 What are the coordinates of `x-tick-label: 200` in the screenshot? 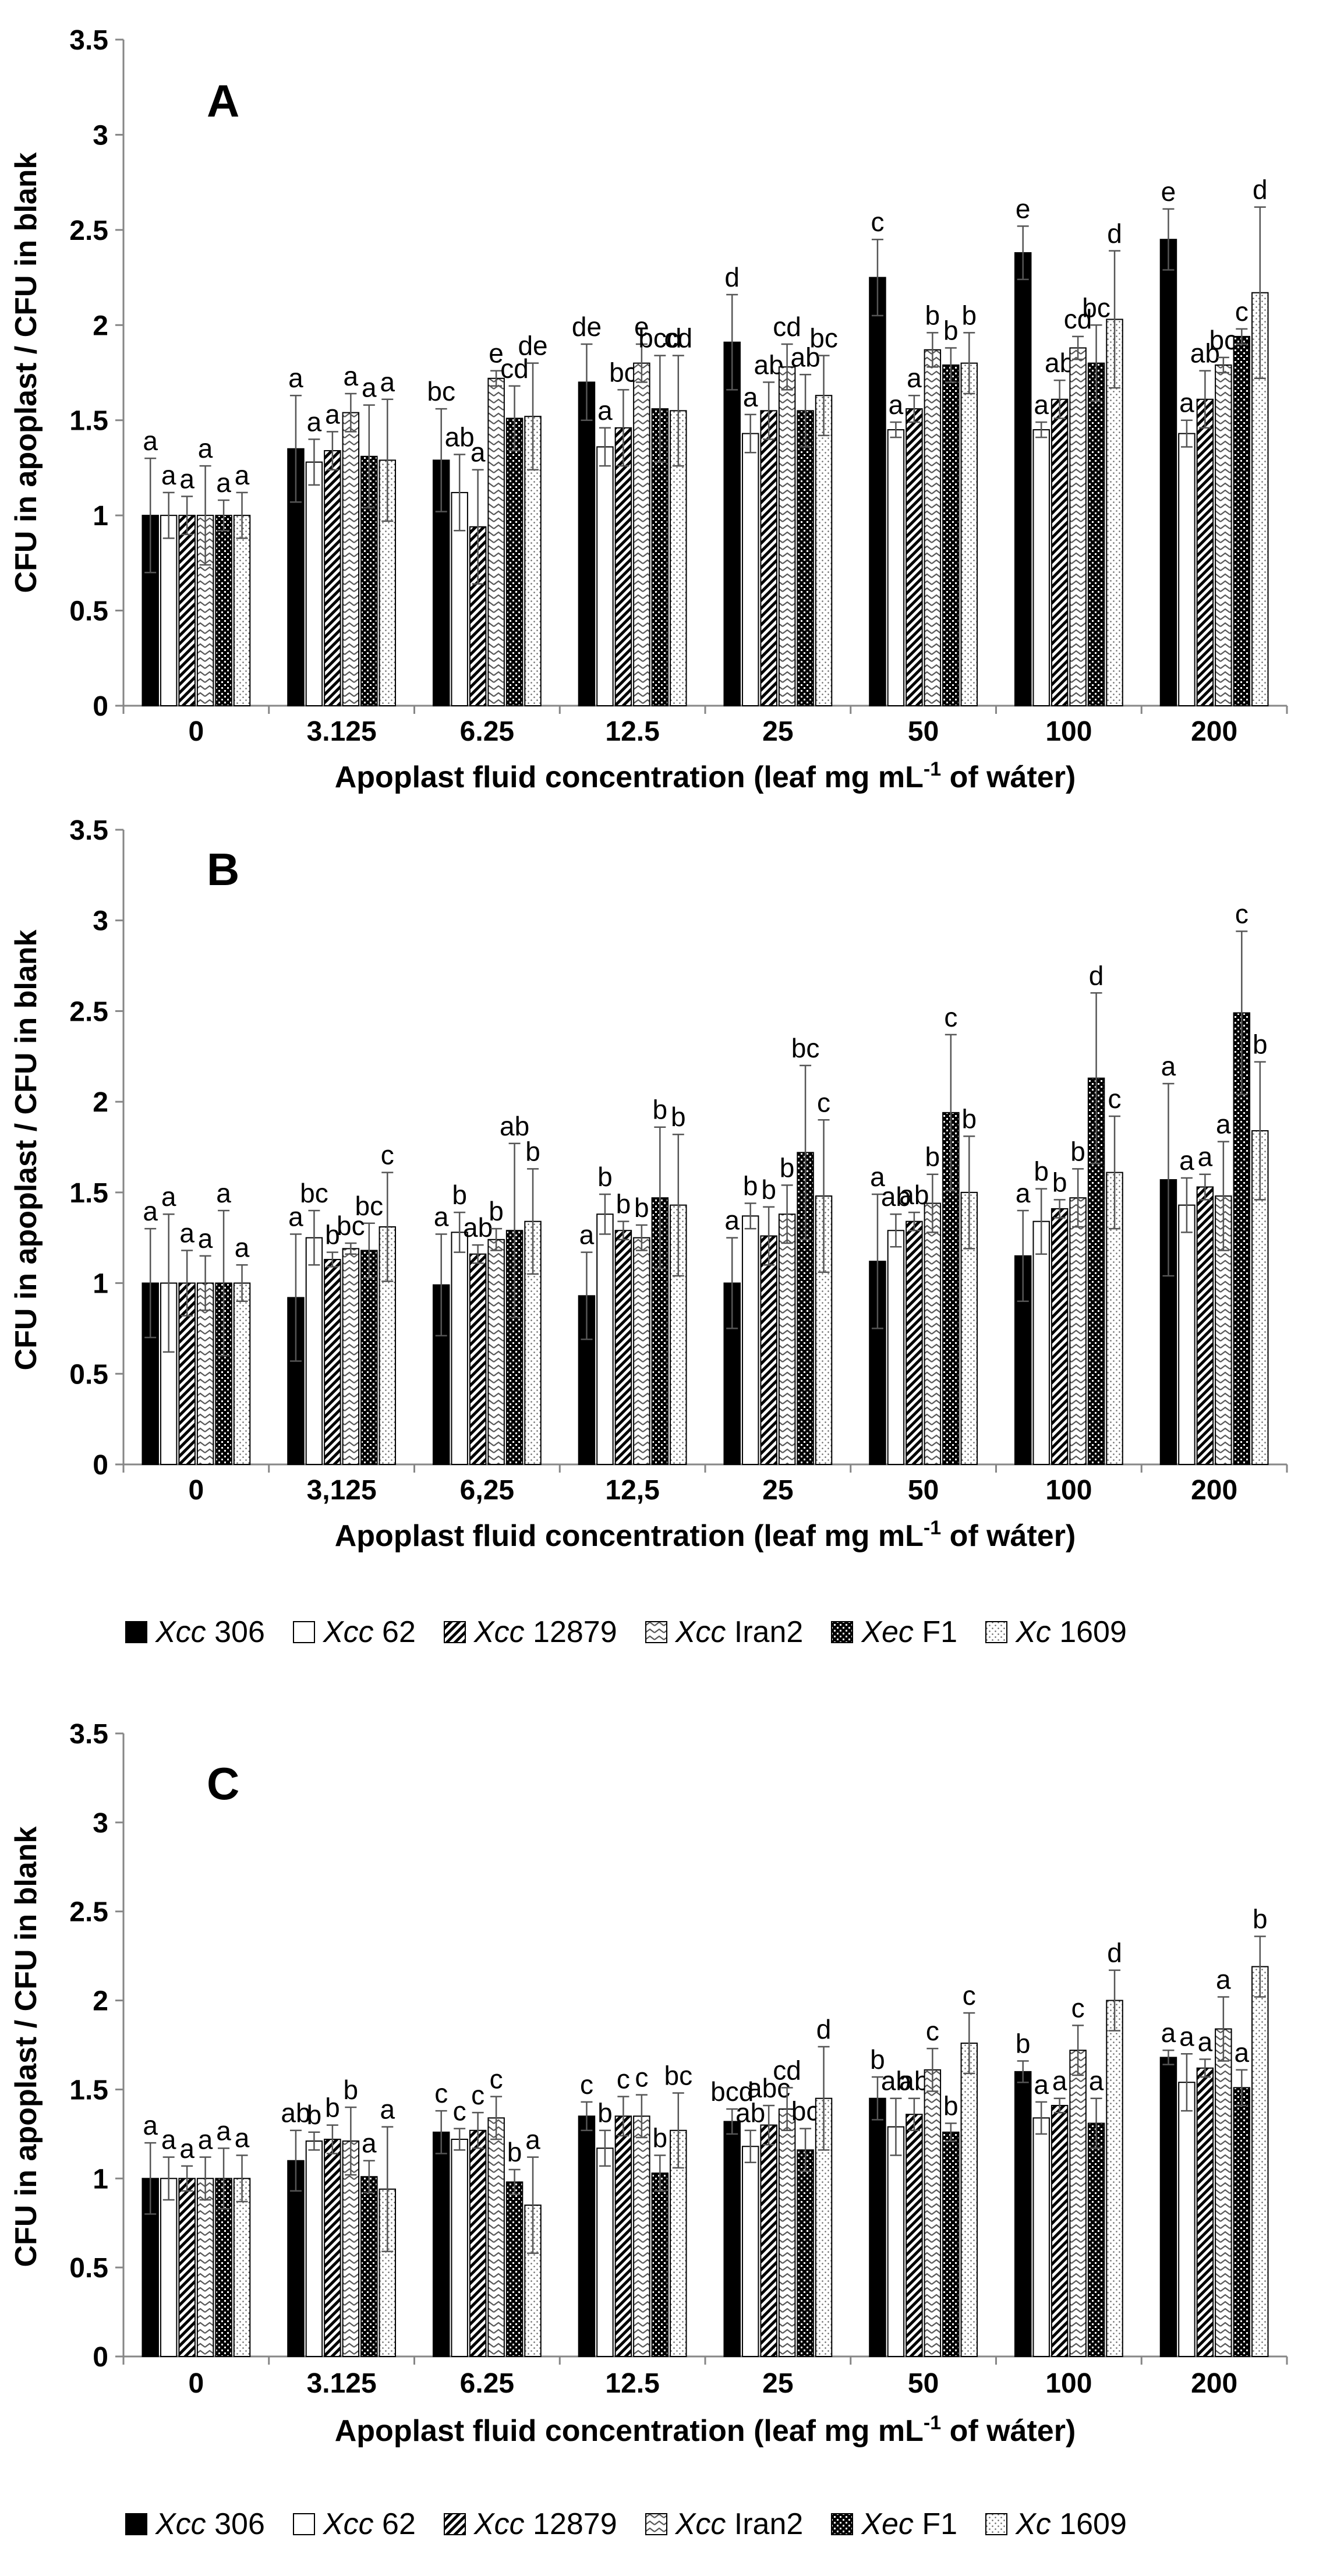 It's located at (1214, 1490).